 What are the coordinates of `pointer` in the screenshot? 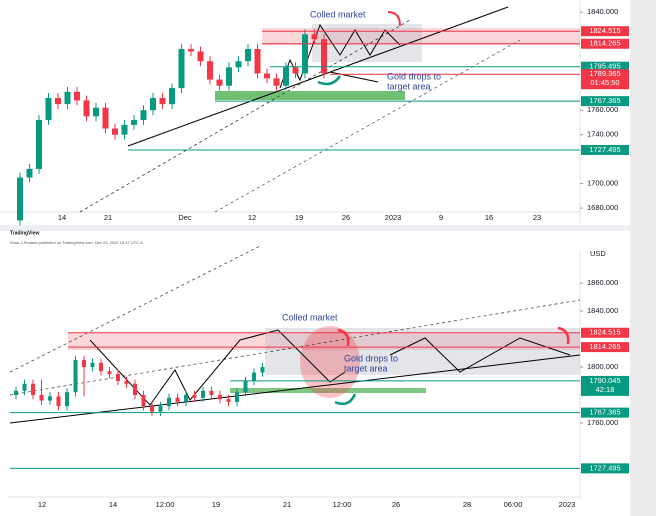 It's located at (354, 77).